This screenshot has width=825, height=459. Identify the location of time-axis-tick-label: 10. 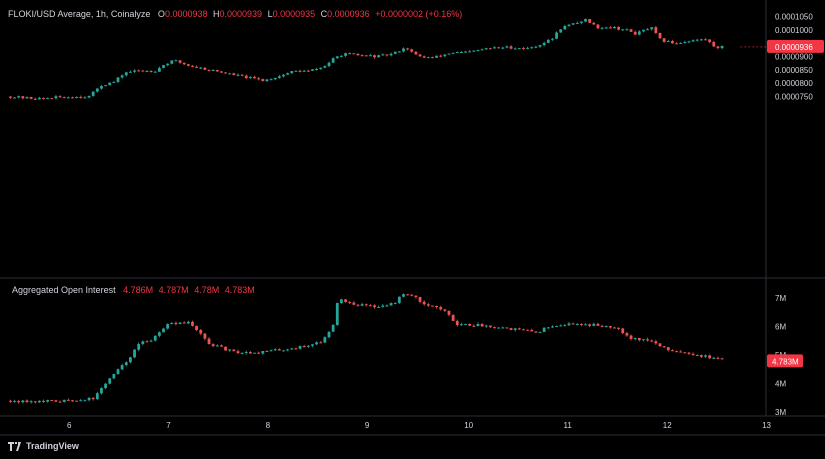
(468, 425).